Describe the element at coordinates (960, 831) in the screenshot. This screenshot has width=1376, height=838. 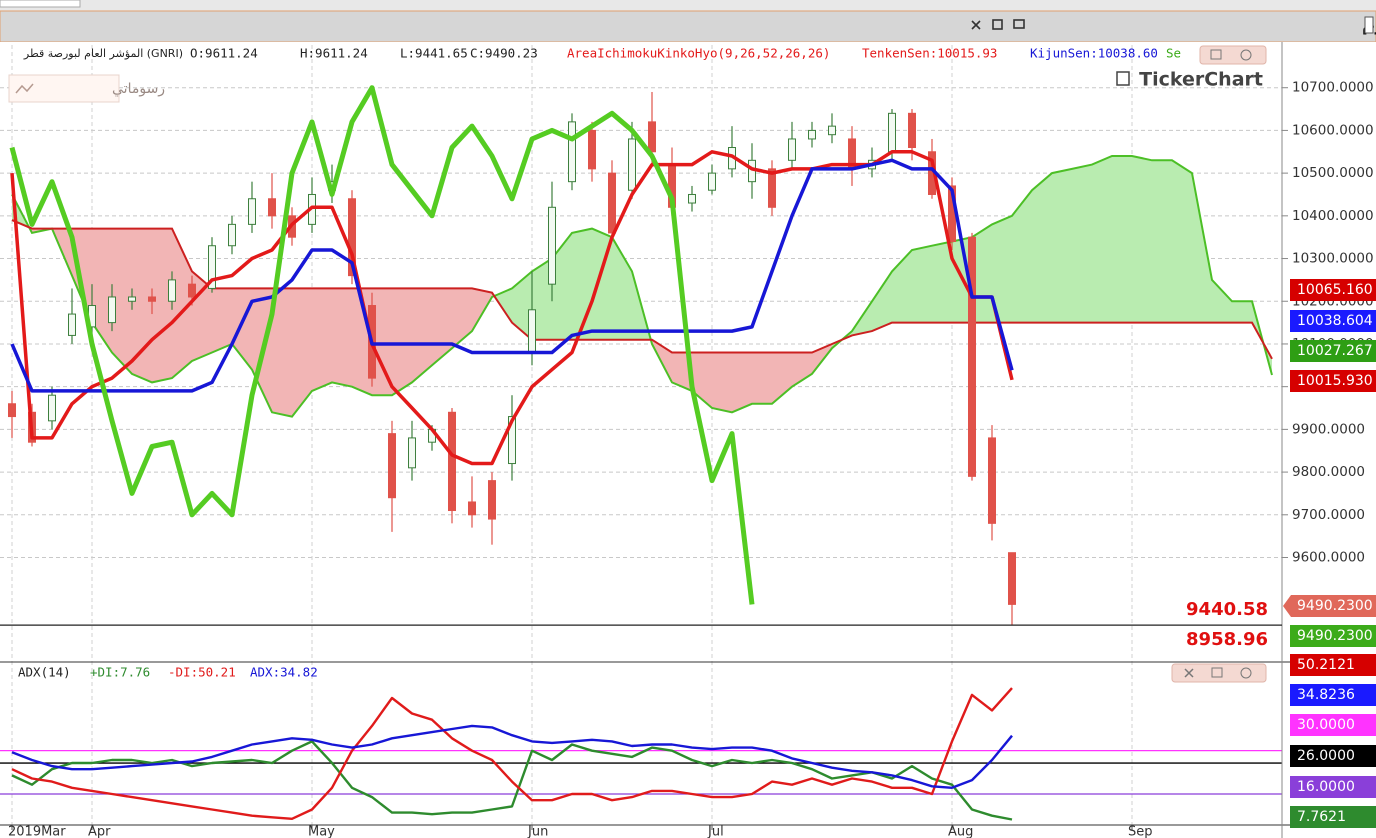
I see `x-tick-label: Aug` at that location.